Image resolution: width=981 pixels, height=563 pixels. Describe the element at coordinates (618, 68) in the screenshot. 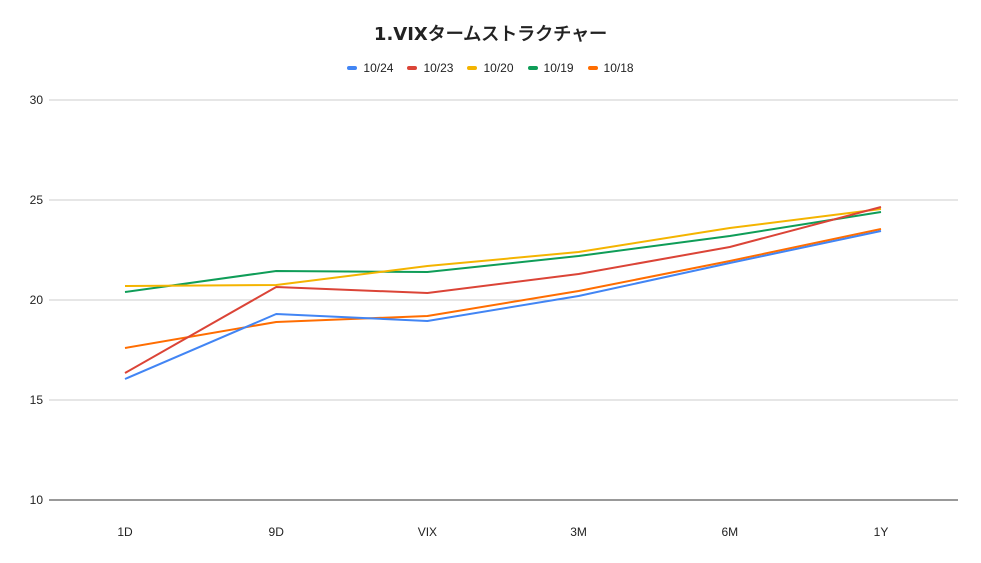

I see `legend-label: 10/18` at that location.